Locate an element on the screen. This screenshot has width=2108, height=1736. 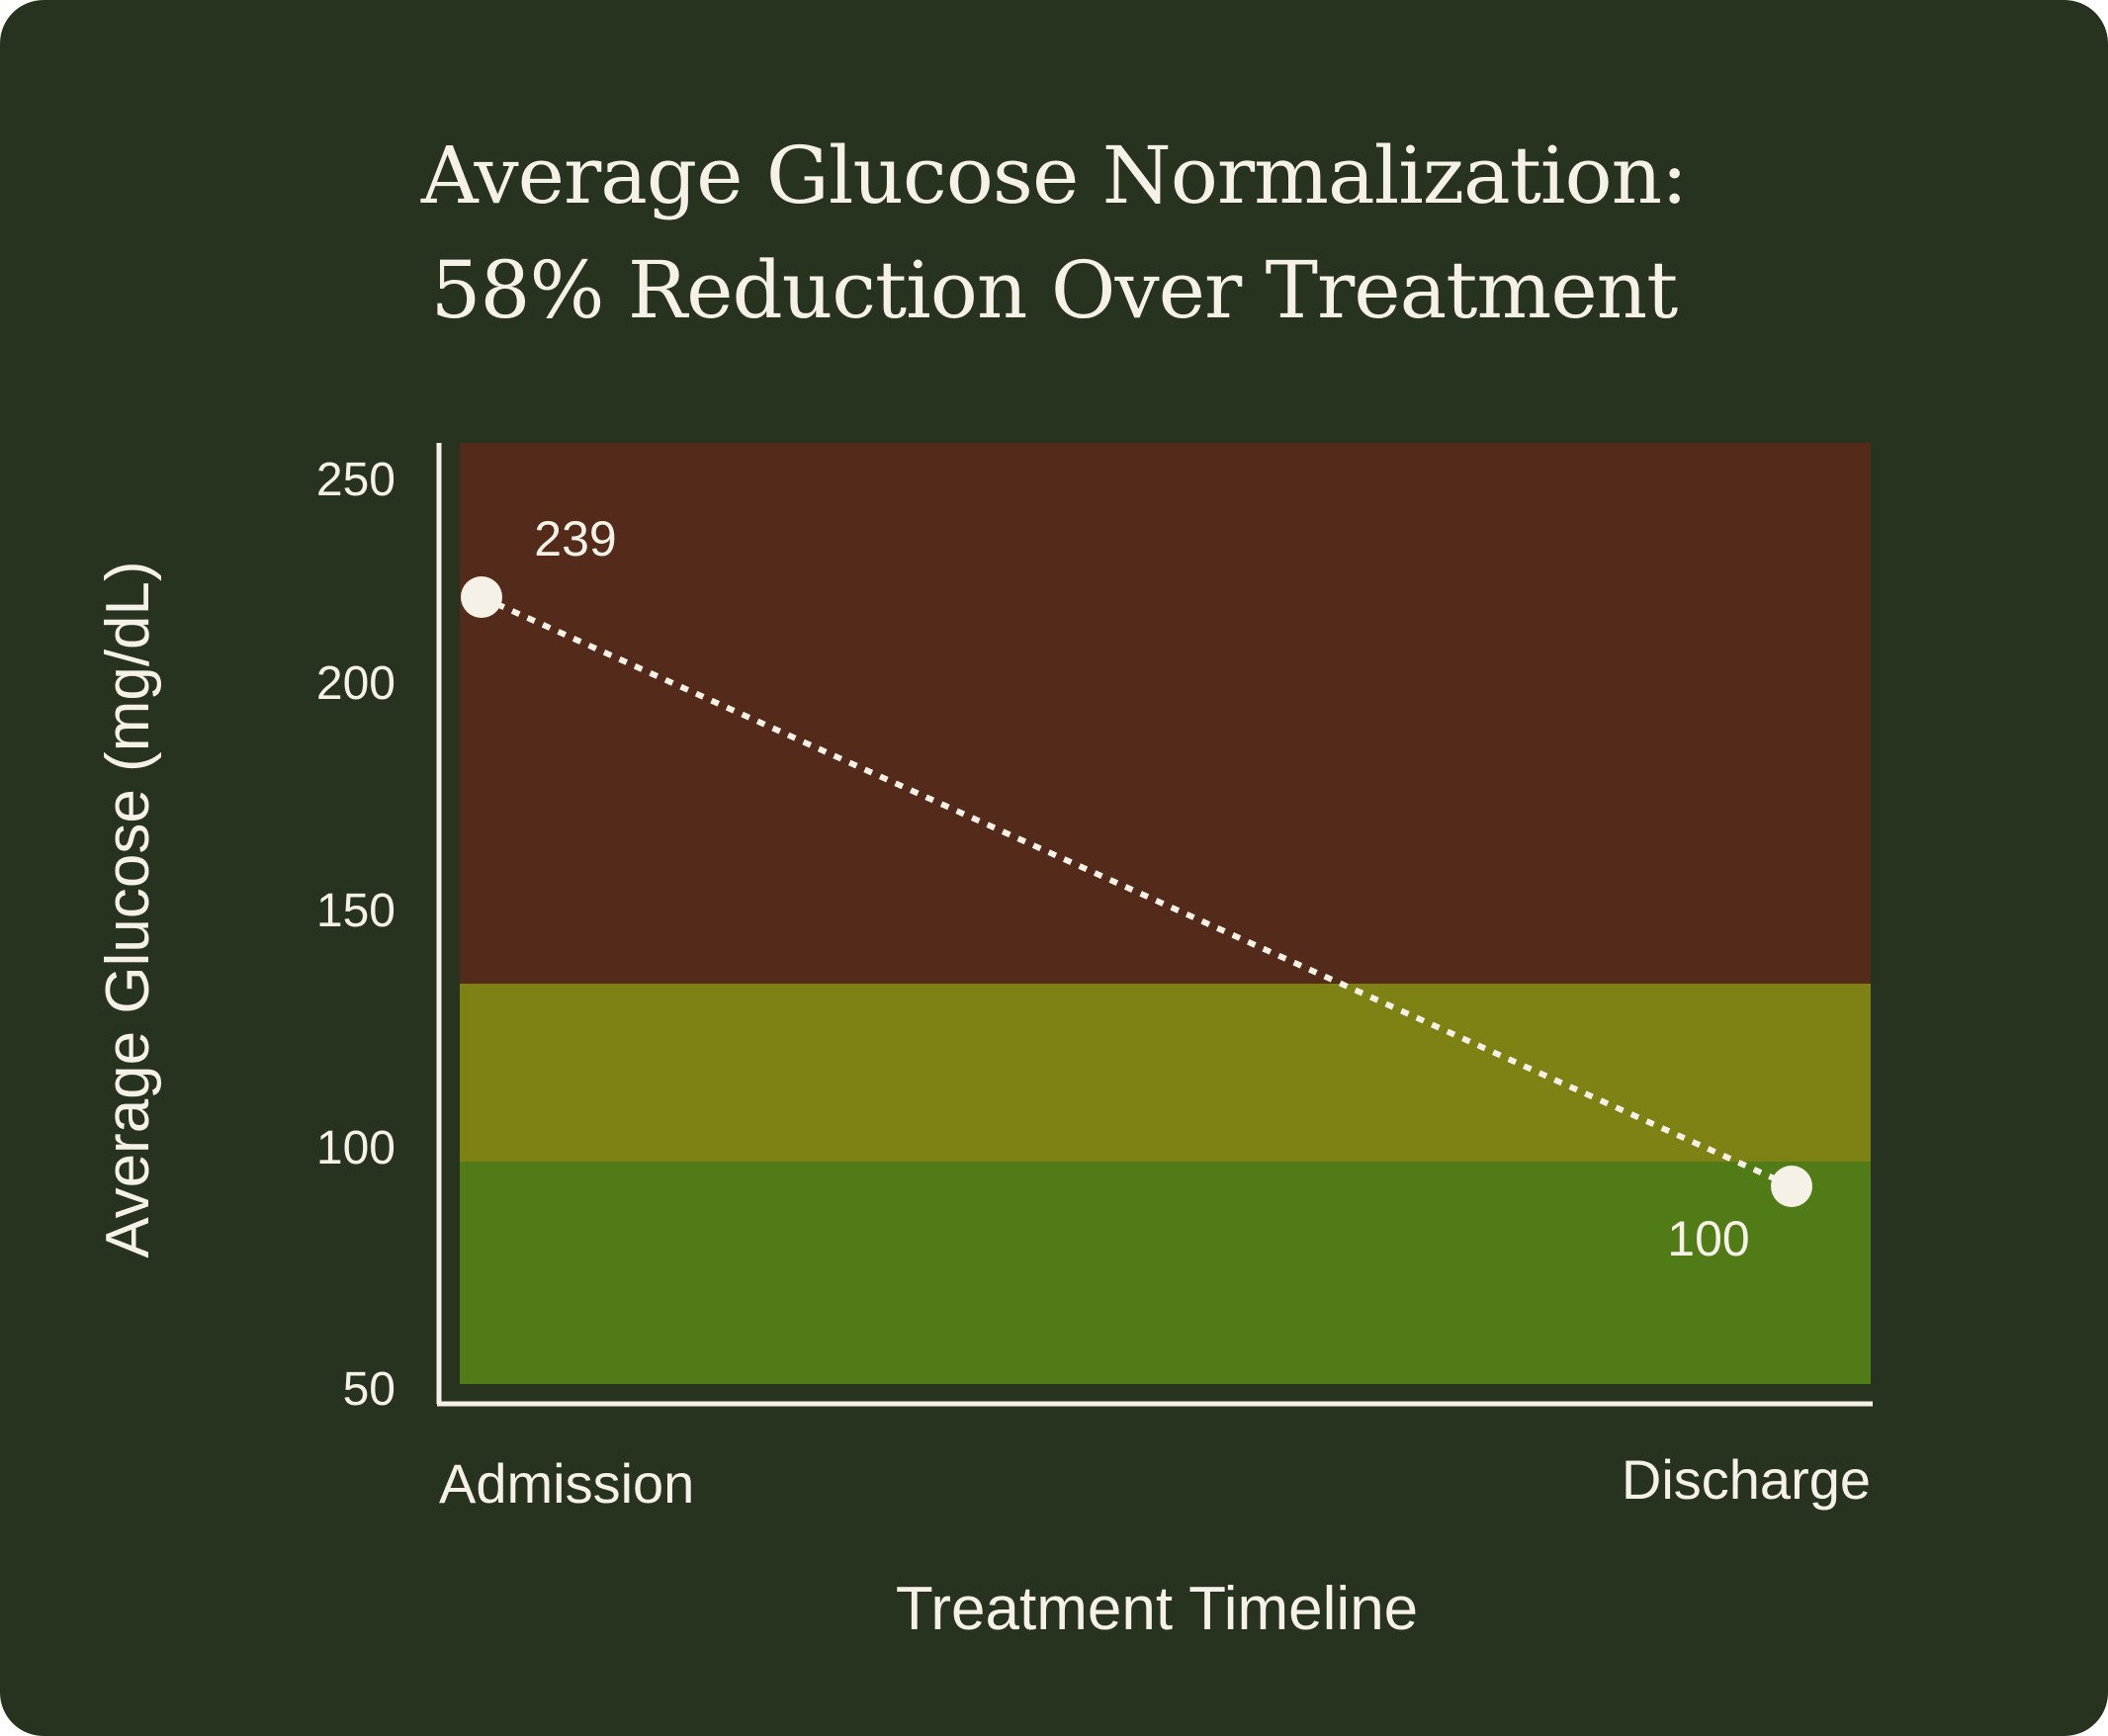
y-axis-title: Average Glucose (mg/dL) is located at coordinates (128, 909).